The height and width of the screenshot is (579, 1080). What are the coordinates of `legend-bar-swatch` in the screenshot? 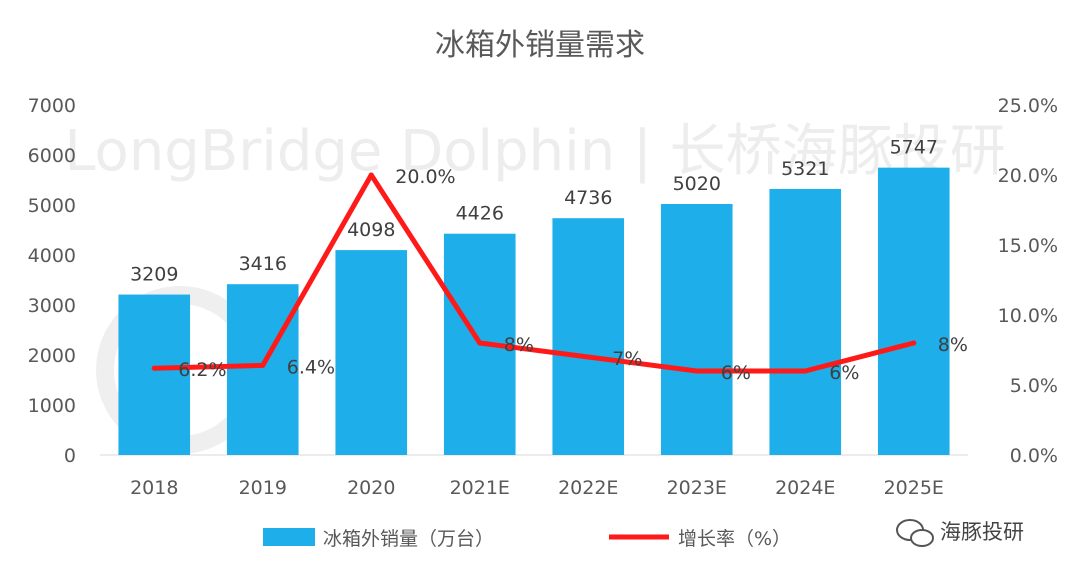 It's located at (289, 537).